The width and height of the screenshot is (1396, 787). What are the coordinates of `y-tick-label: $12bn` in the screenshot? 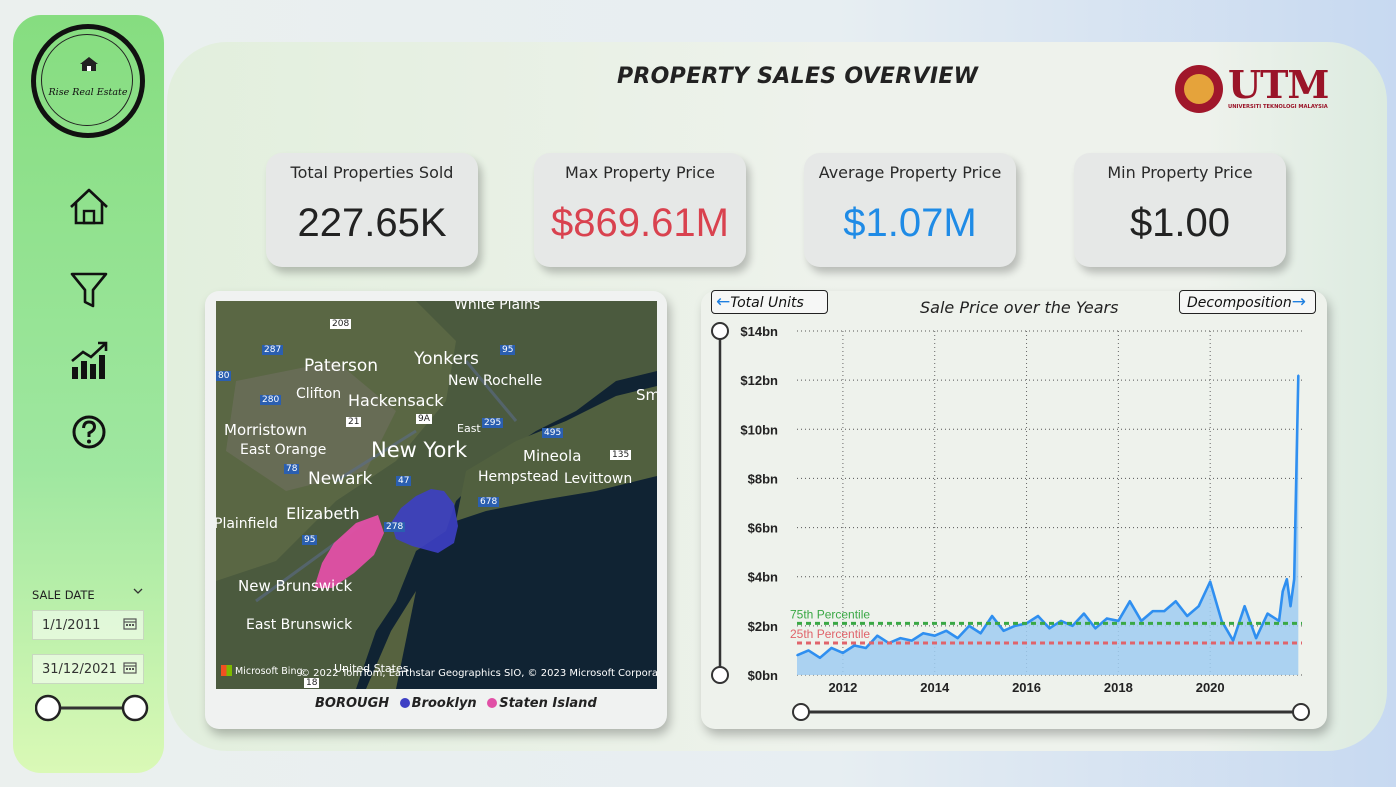 It's located at (759, 380).